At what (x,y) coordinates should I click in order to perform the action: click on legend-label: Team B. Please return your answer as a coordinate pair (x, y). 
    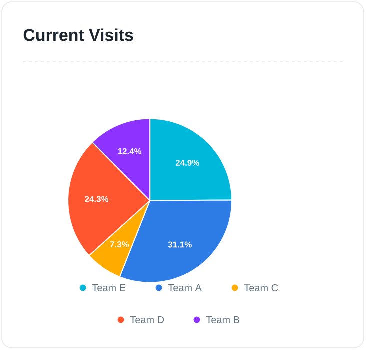
    Looking at the image, I should click on (223, 320).